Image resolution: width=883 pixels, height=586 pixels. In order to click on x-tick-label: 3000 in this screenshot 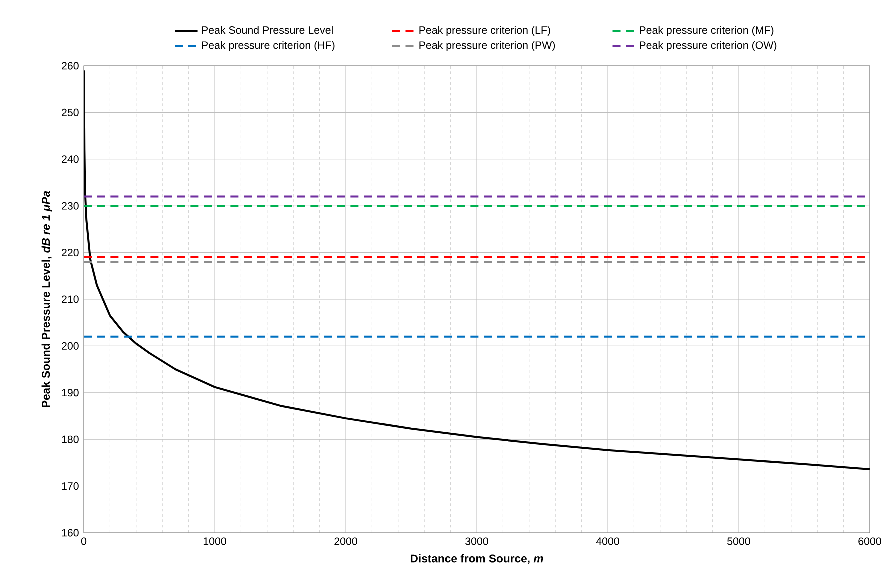, I will do `click(477, 542)`.